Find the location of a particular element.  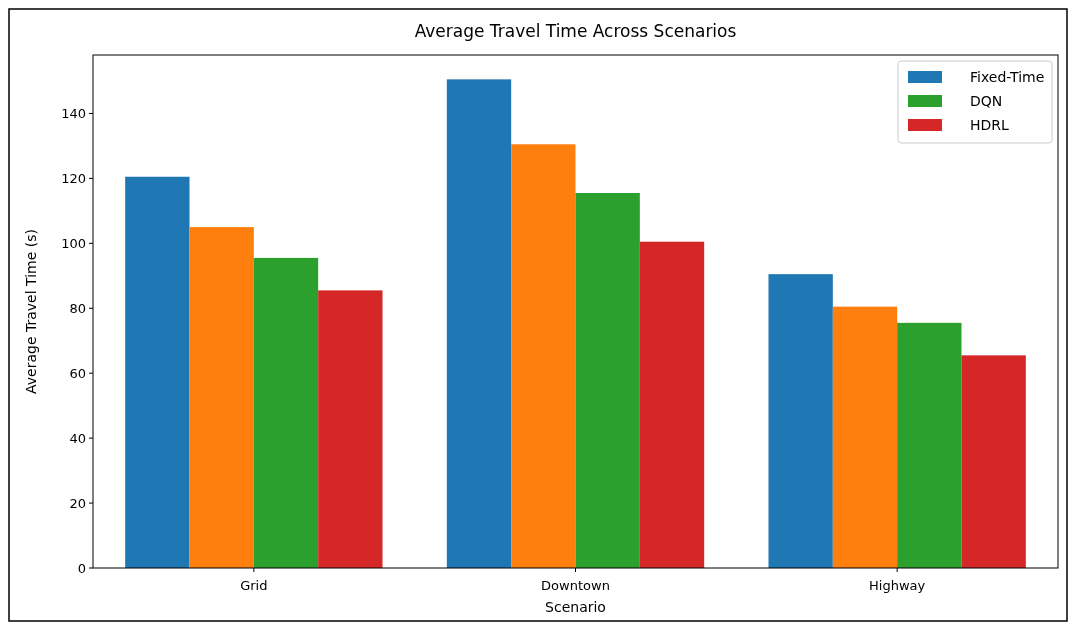

y-tick-label: 60 is located at coordinates (77, 373).